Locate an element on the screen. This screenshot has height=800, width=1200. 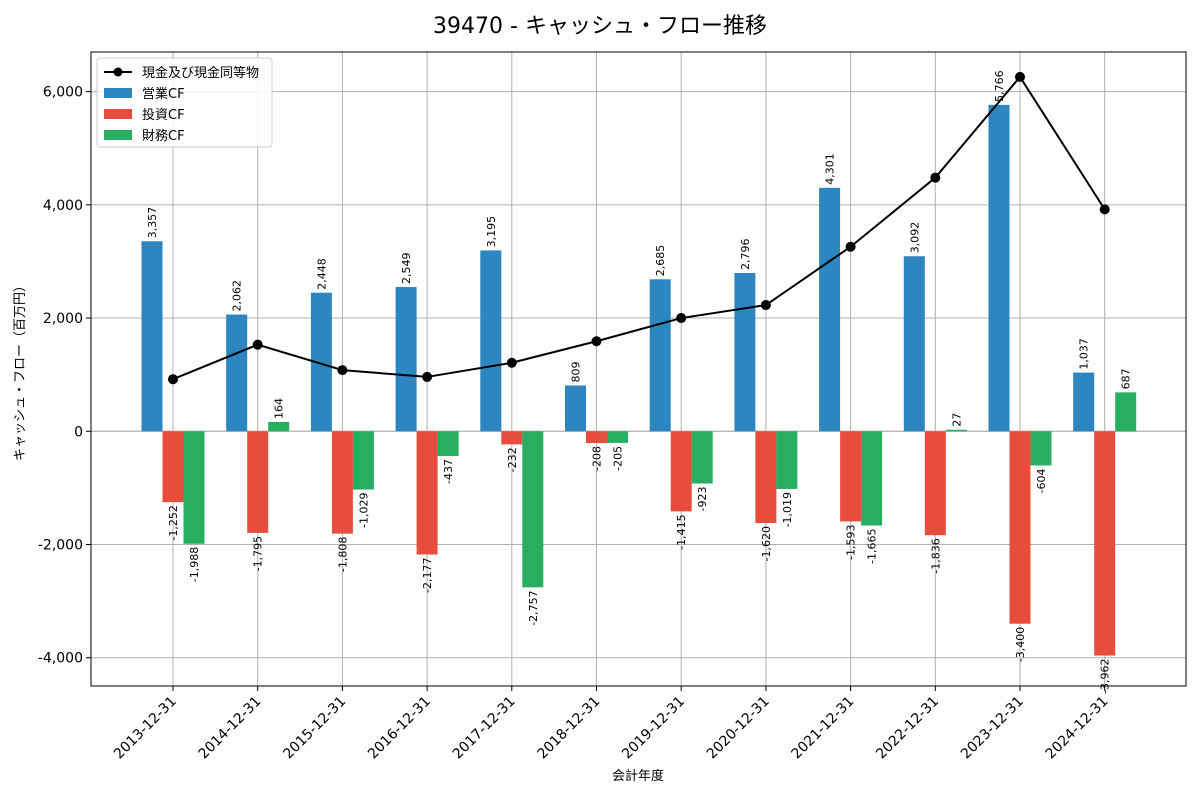
data-label: 2,448 is located at coordinates (321, 274).